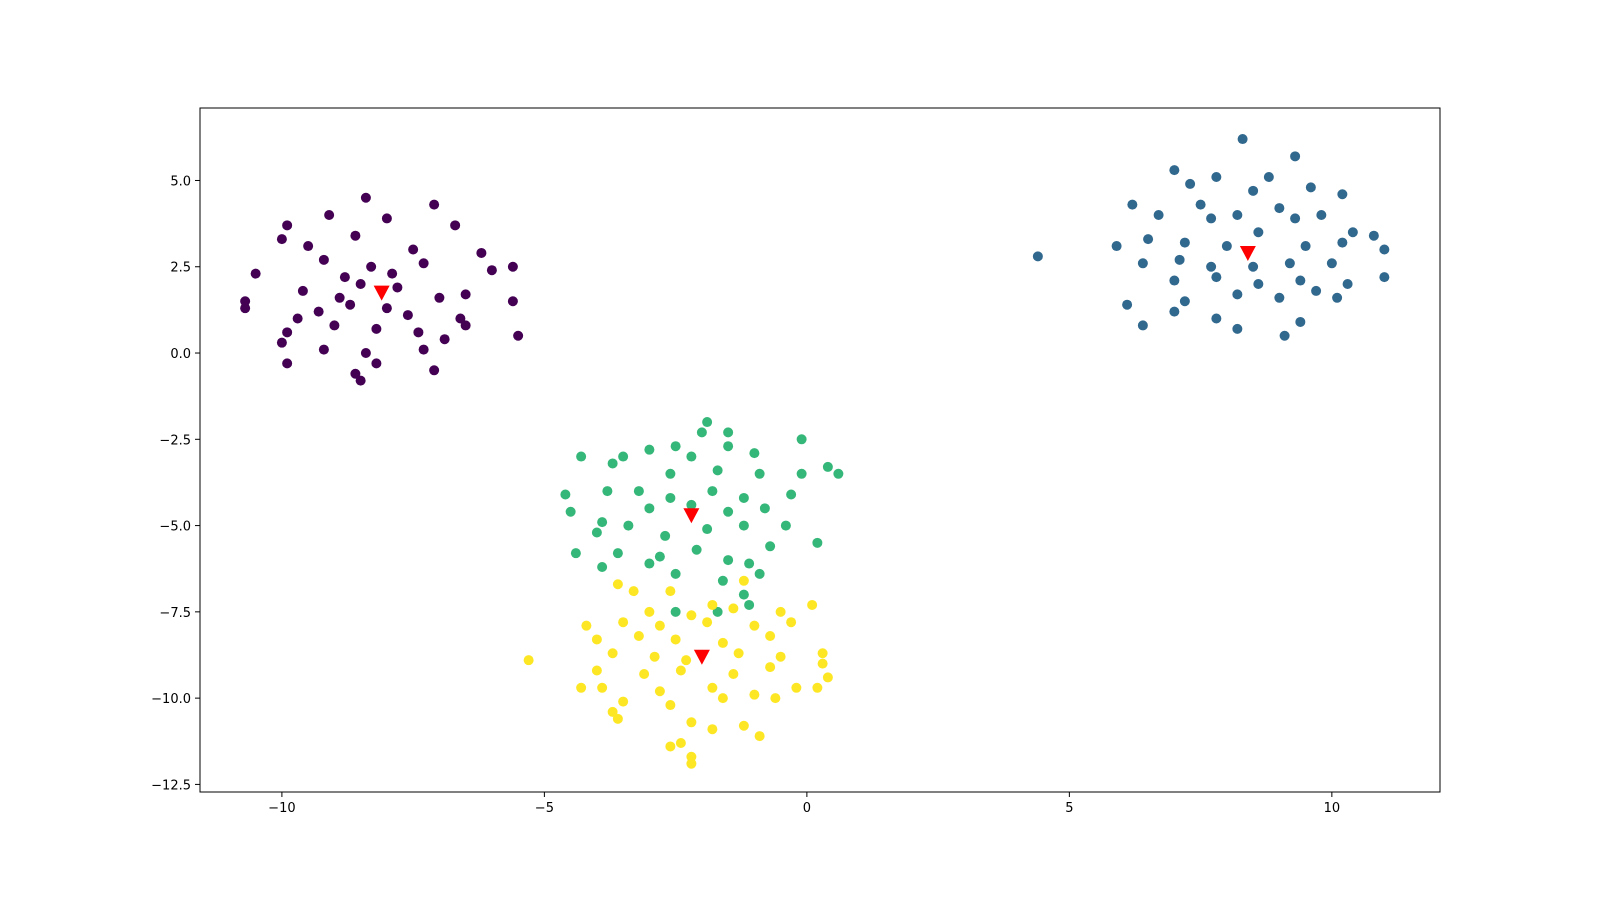 The image size is (1600, 900). What do you see at coordinates (175, 440) in the screenshot?
I see `y-tick-label: −2.5` at bounding box center [175, 440].